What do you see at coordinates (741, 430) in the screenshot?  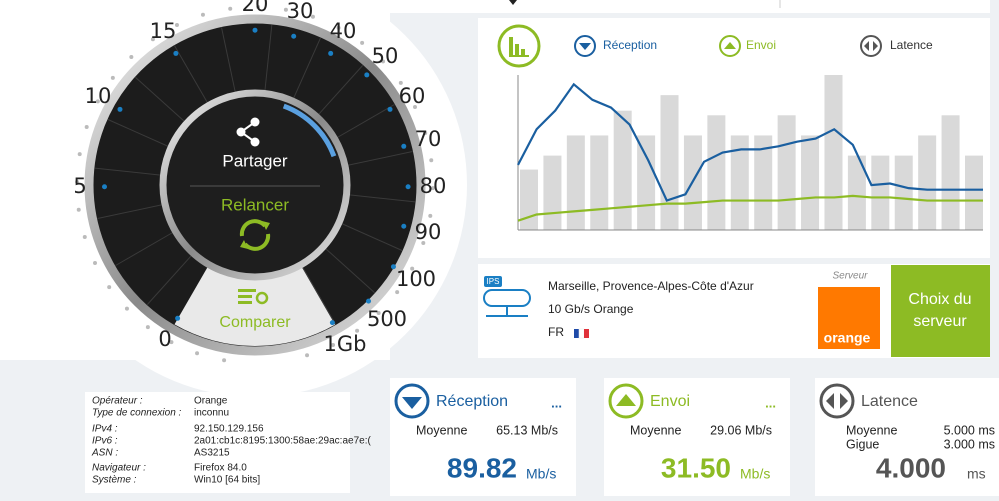 I see `card-row-value: 29.06 Mb/s` at bounding box center [741, 430].